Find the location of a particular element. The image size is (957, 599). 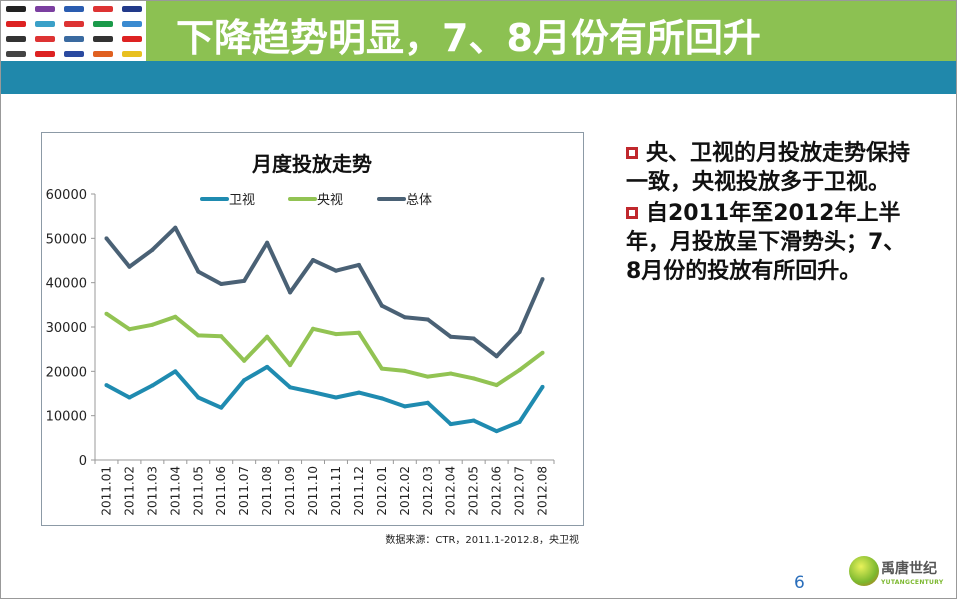

x-tick-label: 2012.06 is located at coordinates (497, 491).